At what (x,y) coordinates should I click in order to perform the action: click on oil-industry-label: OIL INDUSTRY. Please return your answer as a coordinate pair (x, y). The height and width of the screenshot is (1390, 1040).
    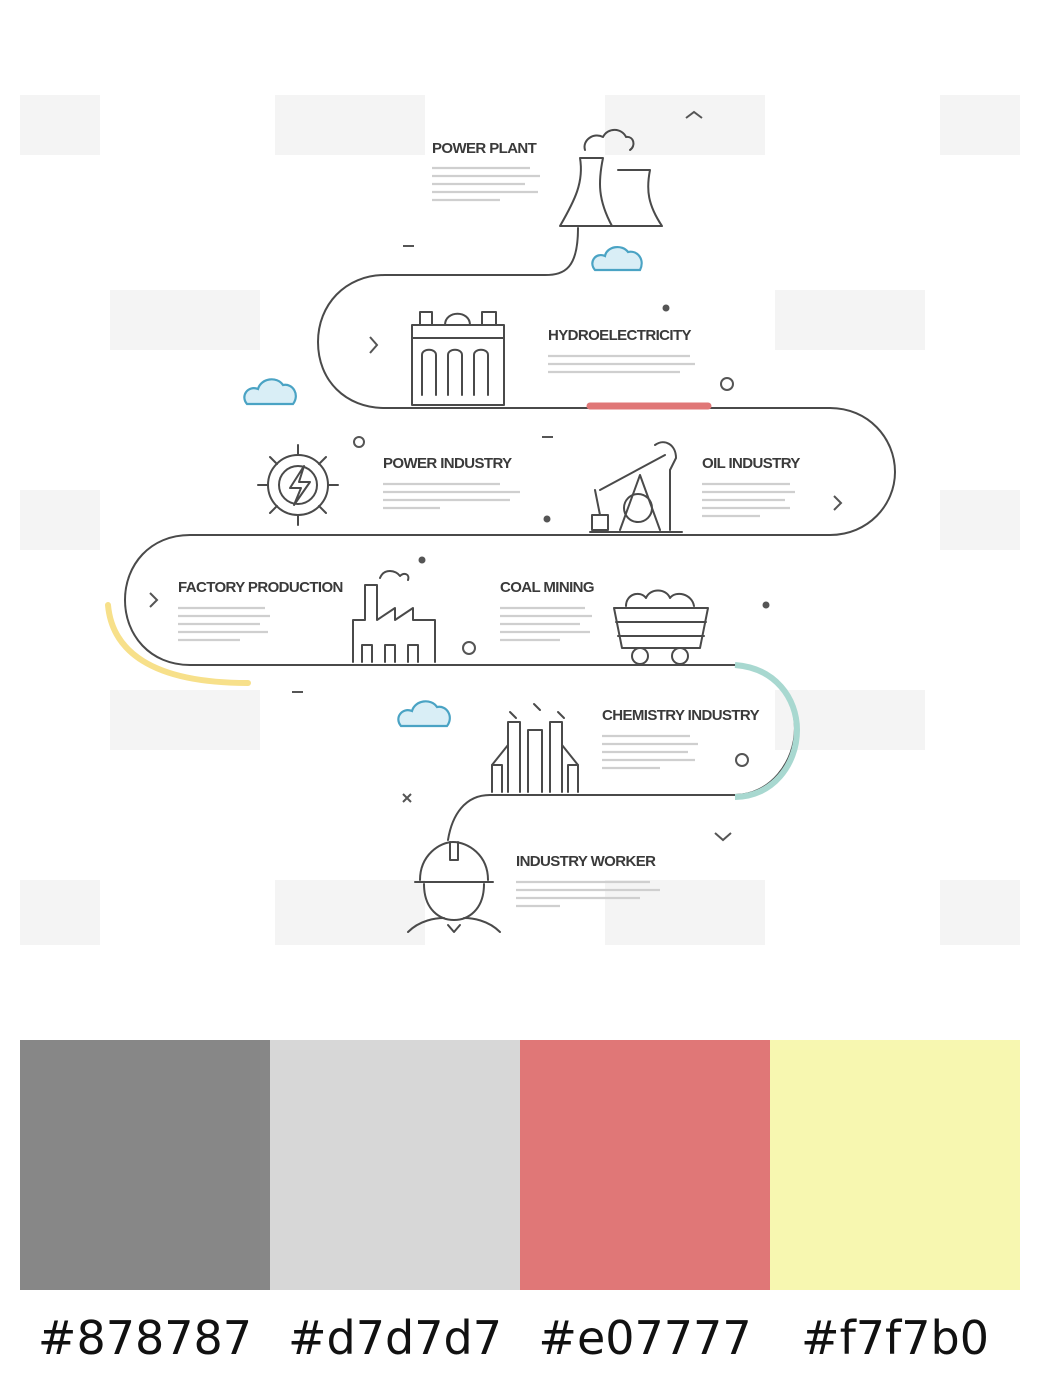
    Looking at the image, I should click on (751, 463).